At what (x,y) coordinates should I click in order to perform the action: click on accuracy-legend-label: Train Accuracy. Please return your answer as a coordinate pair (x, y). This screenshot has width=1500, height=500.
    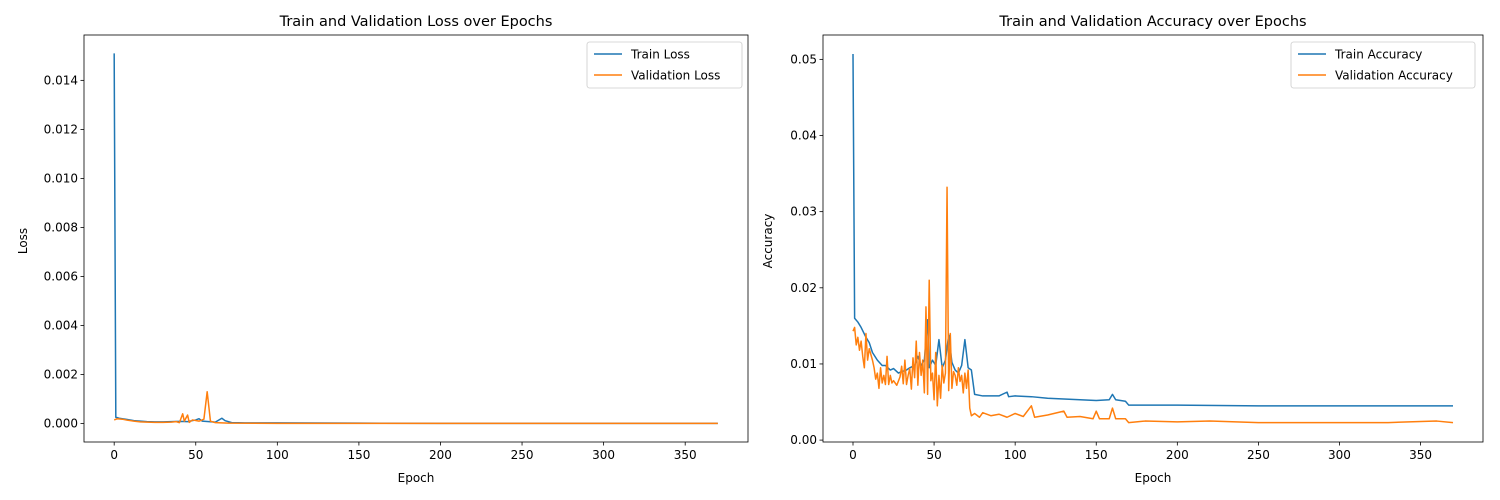
    Looking at the image, I should click on (1378, 55).